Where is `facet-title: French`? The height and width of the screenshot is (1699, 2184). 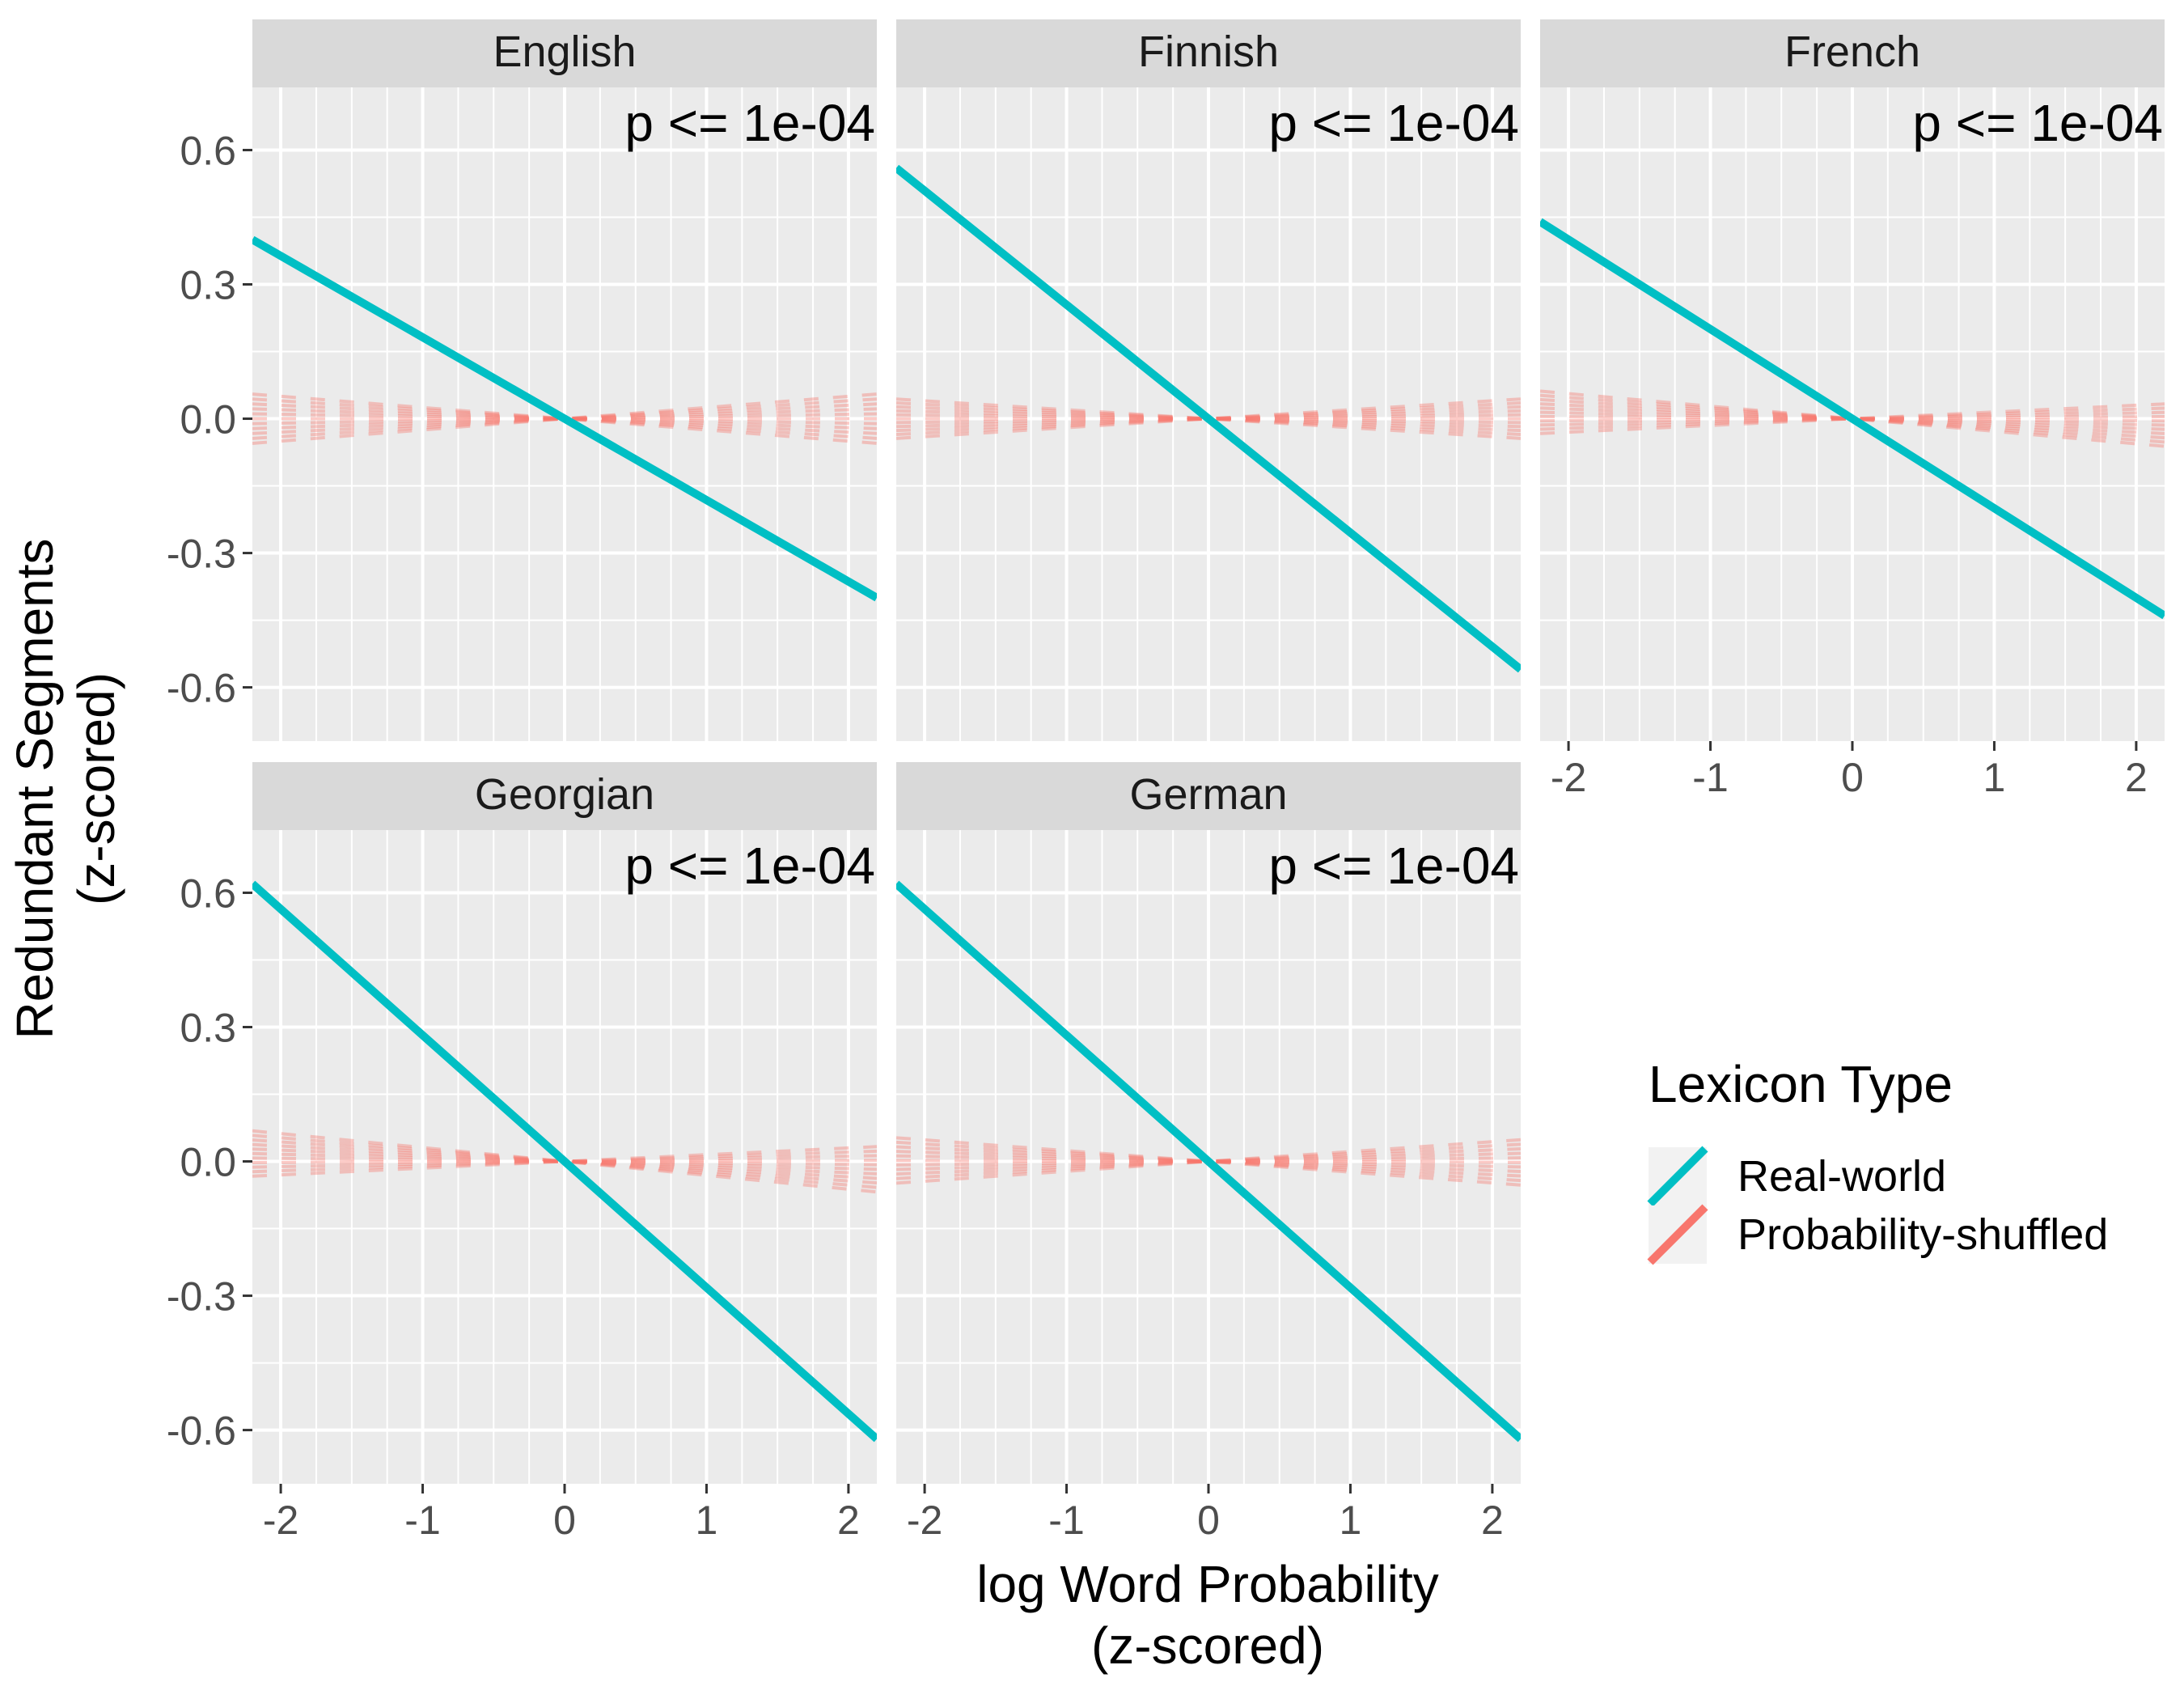
facet-title: French is located at coordinates (1852, 52).